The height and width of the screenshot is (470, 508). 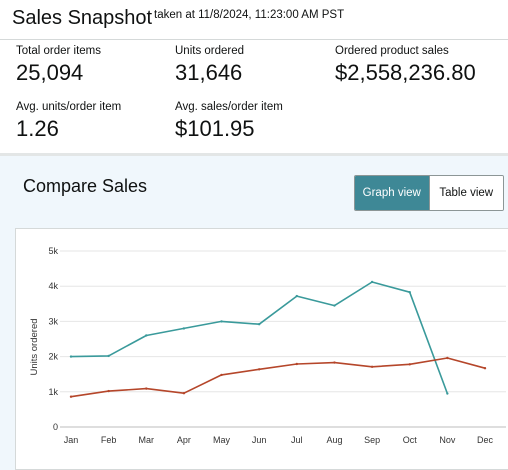 I want to click on y-tick-label: 2k, so click(x=53, y=357).